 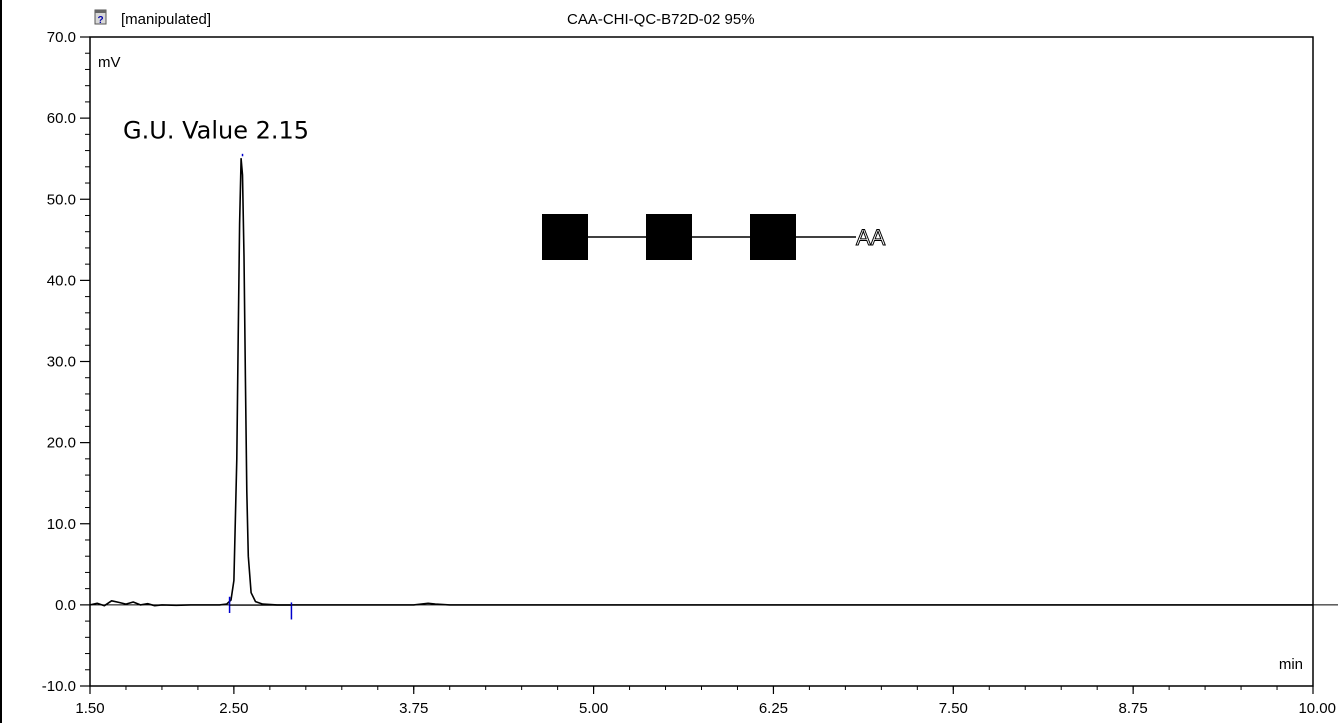 What do you see at coordinates (1291, 664) in the screenshot?
I see `x-axis-label: min` at bounding box center [1291, 664].